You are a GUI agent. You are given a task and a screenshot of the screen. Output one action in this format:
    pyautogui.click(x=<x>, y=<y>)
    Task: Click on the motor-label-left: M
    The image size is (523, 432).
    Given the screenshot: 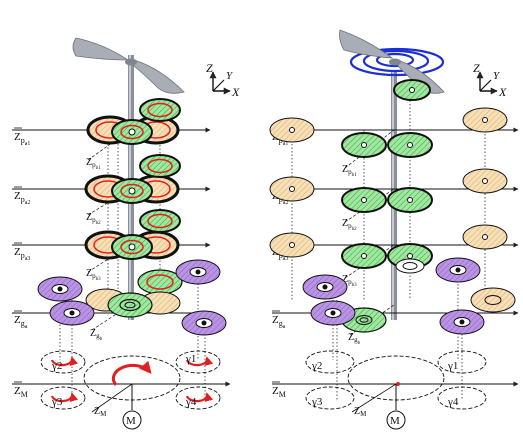 What is the action you would take?
    pyautogui.click(x=131, y=421)
    